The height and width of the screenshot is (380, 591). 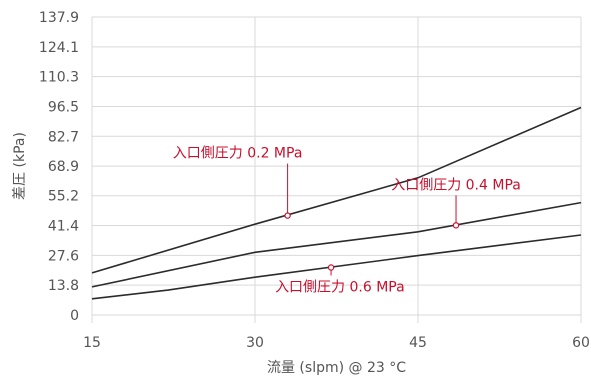 I want to click on x-axis-label: 流量 (slpm) @ 23 °C, so click(x=336, y=368).